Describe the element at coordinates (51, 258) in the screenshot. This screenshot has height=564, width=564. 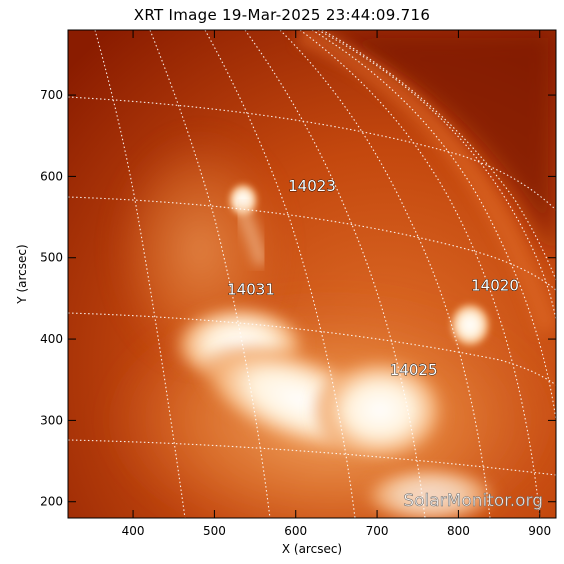
I see `y-tick-label: 500` at that location.